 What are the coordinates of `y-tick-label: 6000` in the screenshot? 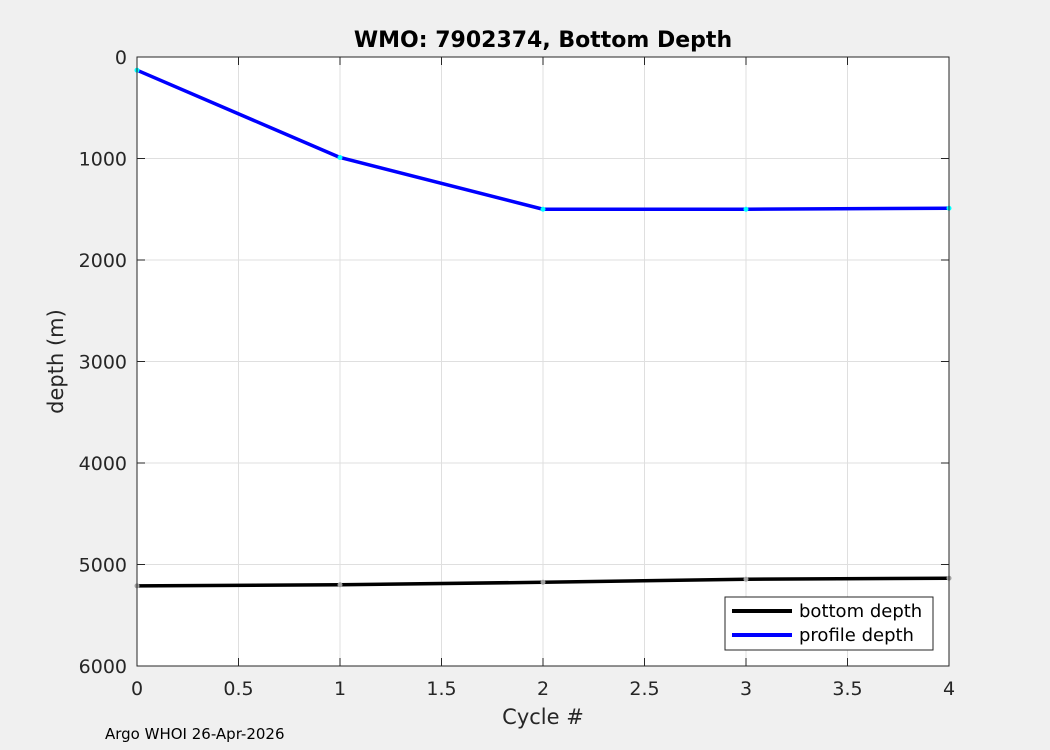 It's located at (103, 667).